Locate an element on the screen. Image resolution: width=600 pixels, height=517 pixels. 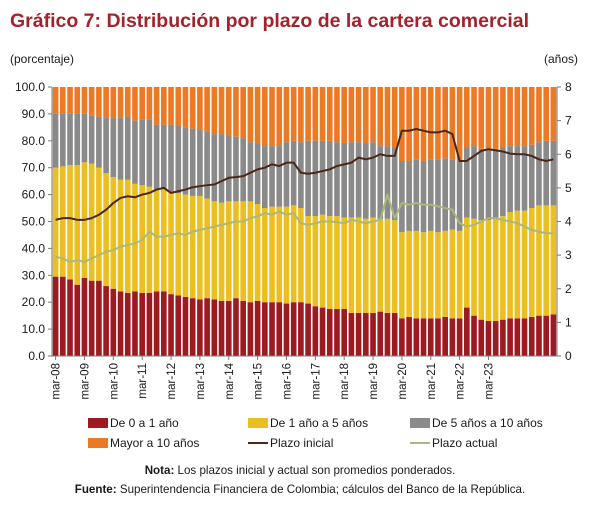
x-tick-label: mar-21 is located at coordinates (432, 381).